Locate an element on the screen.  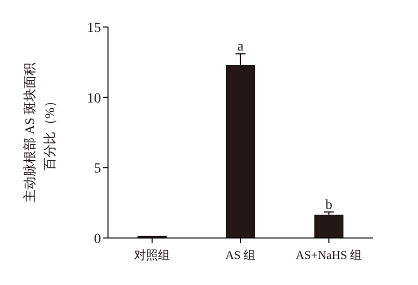
y-tick-label: 5 is located at coordinates (97, 169).